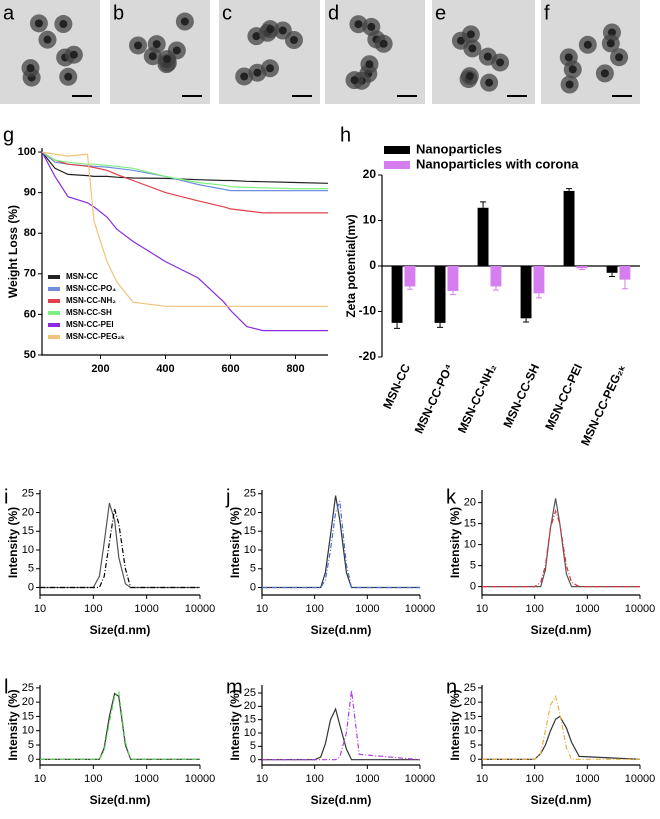 The image size is (660, 819). Describe the element at coordinates (27, 152) in the screenshot. I see `y-tick-label: 100` at that location.